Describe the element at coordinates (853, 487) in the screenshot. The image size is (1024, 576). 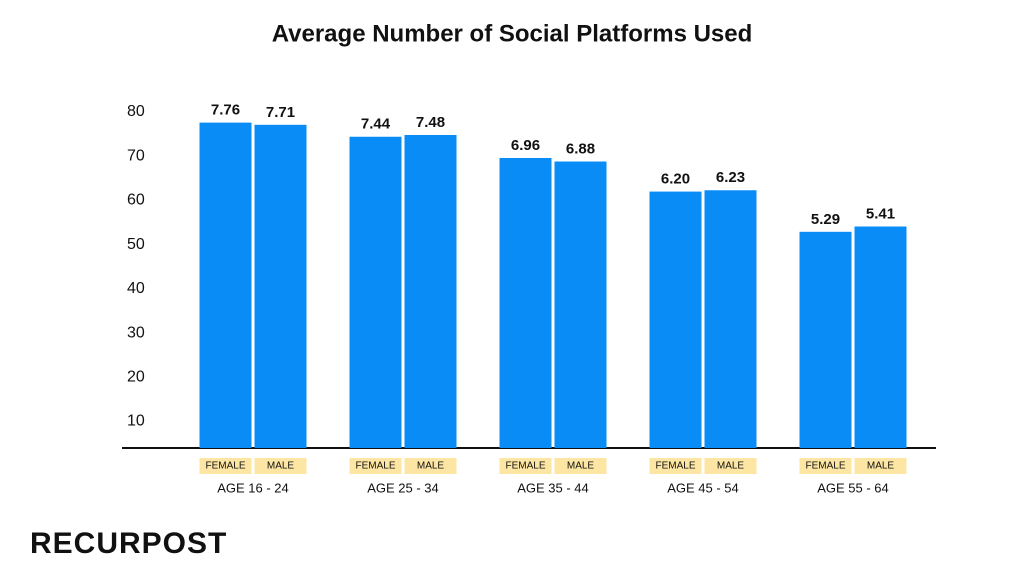
I see `x-tick-label: AGE 55 - 64` at that location.